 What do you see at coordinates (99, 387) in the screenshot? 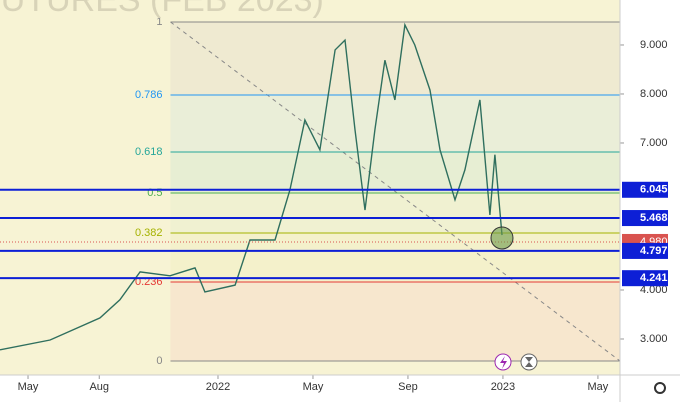
I see `x-tick-label: Aug` at bounding box center [99, 387].